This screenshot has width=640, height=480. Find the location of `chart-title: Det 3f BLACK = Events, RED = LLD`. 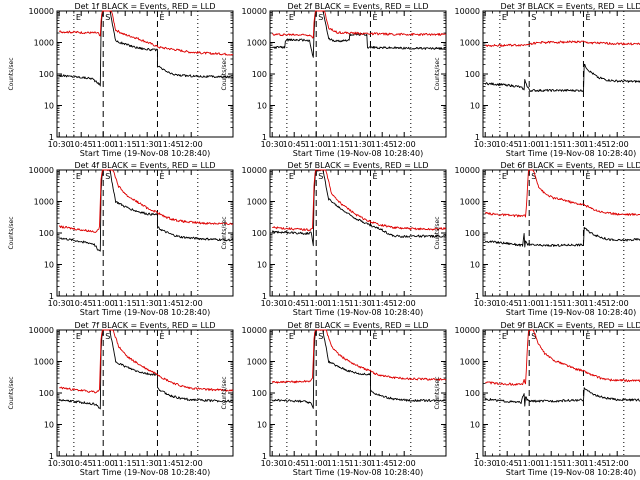

chart-title: Det 3f BLACK = Events, RED = LLD is located at coordinates (570, 6).